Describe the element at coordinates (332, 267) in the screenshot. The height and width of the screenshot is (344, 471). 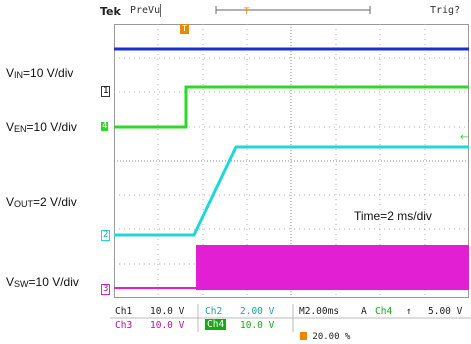
I see `vsw-switching-band` at that location.